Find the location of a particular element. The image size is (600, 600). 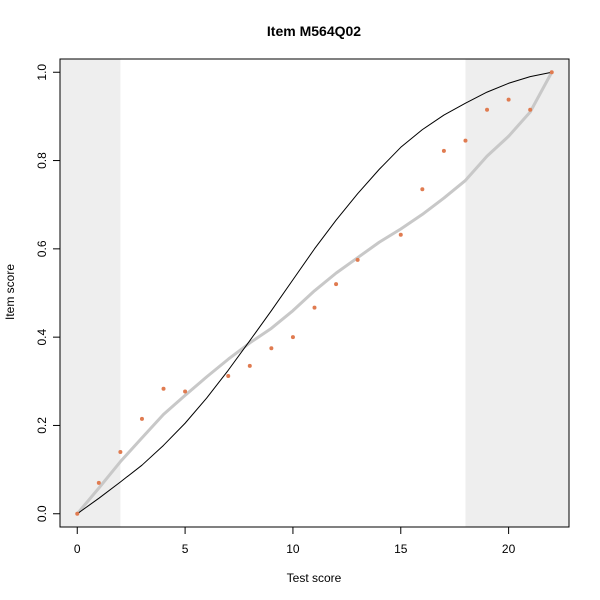

x-tick-label: 5 is located at coordinates (185, 549).